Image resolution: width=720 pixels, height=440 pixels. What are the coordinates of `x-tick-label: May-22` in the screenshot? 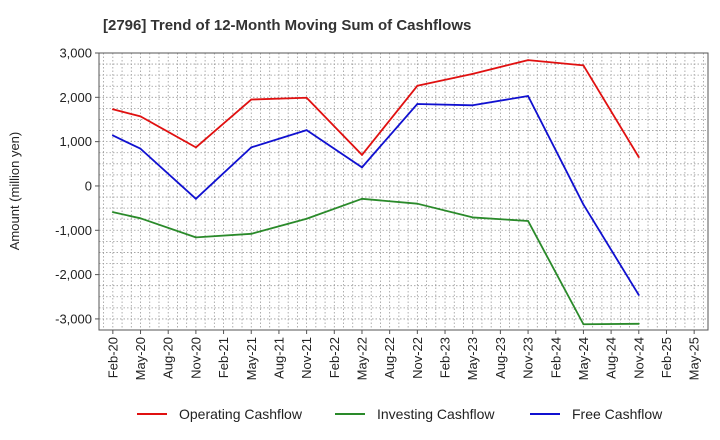 It's located at (361, 358).